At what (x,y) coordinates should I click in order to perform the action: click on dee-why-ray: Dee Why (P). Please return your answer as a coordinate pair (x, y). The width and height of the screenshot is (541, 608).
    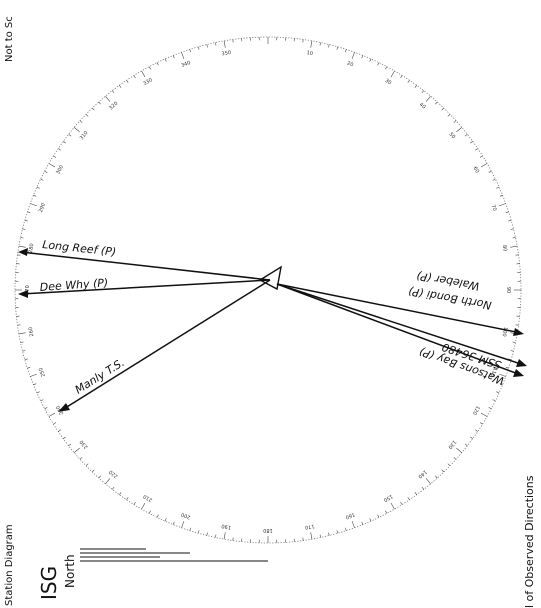
    Looking at the image, I should click on (144, 287).